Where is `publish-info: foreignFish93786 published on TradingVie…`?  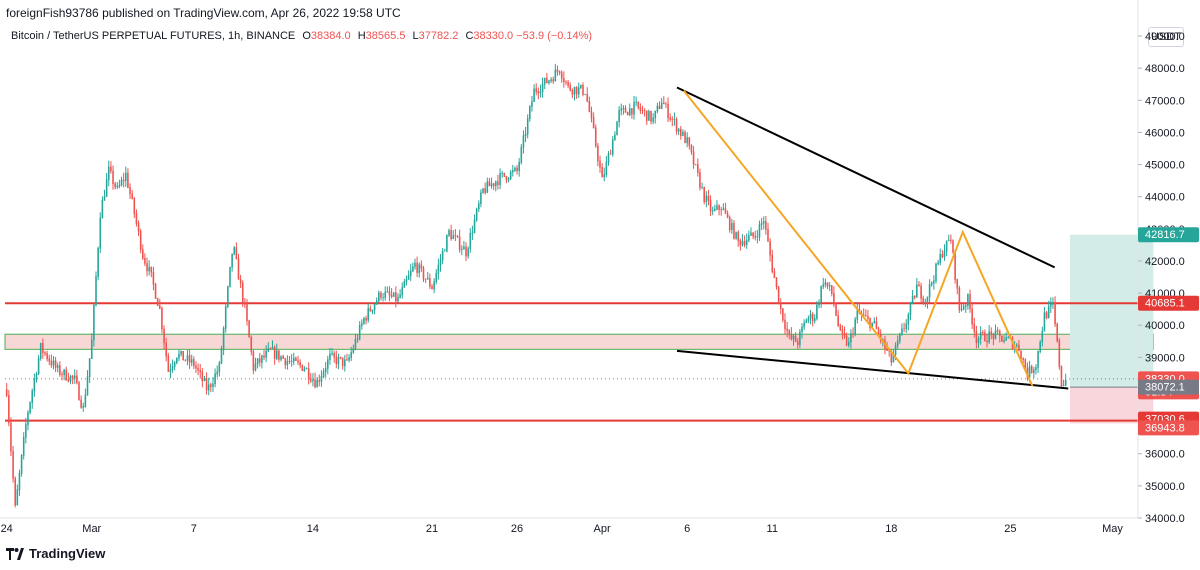
publish-info: foreignFish93786 published on TradingVie… is located at coordinates (203, 13).